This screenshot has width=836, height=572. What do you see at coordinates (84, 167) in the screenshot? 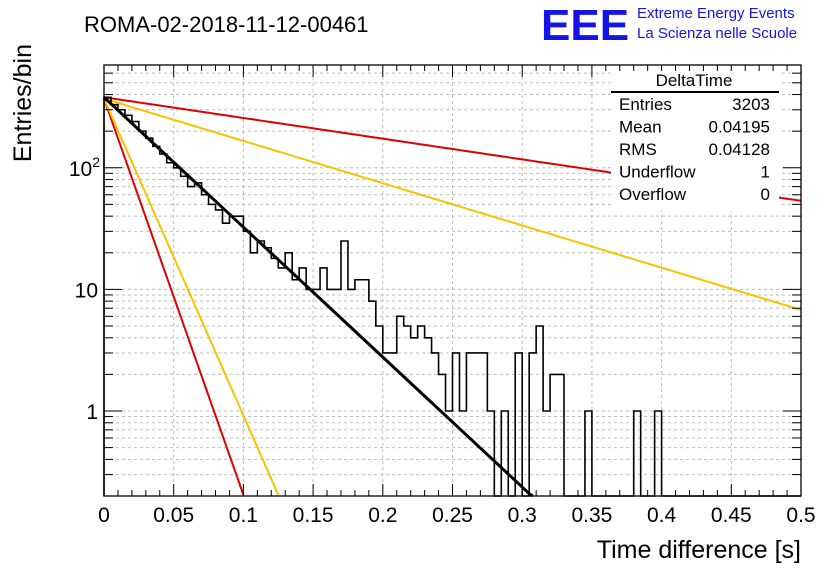
I see `y-tick-label: 102` at bounding box center [84, 167].